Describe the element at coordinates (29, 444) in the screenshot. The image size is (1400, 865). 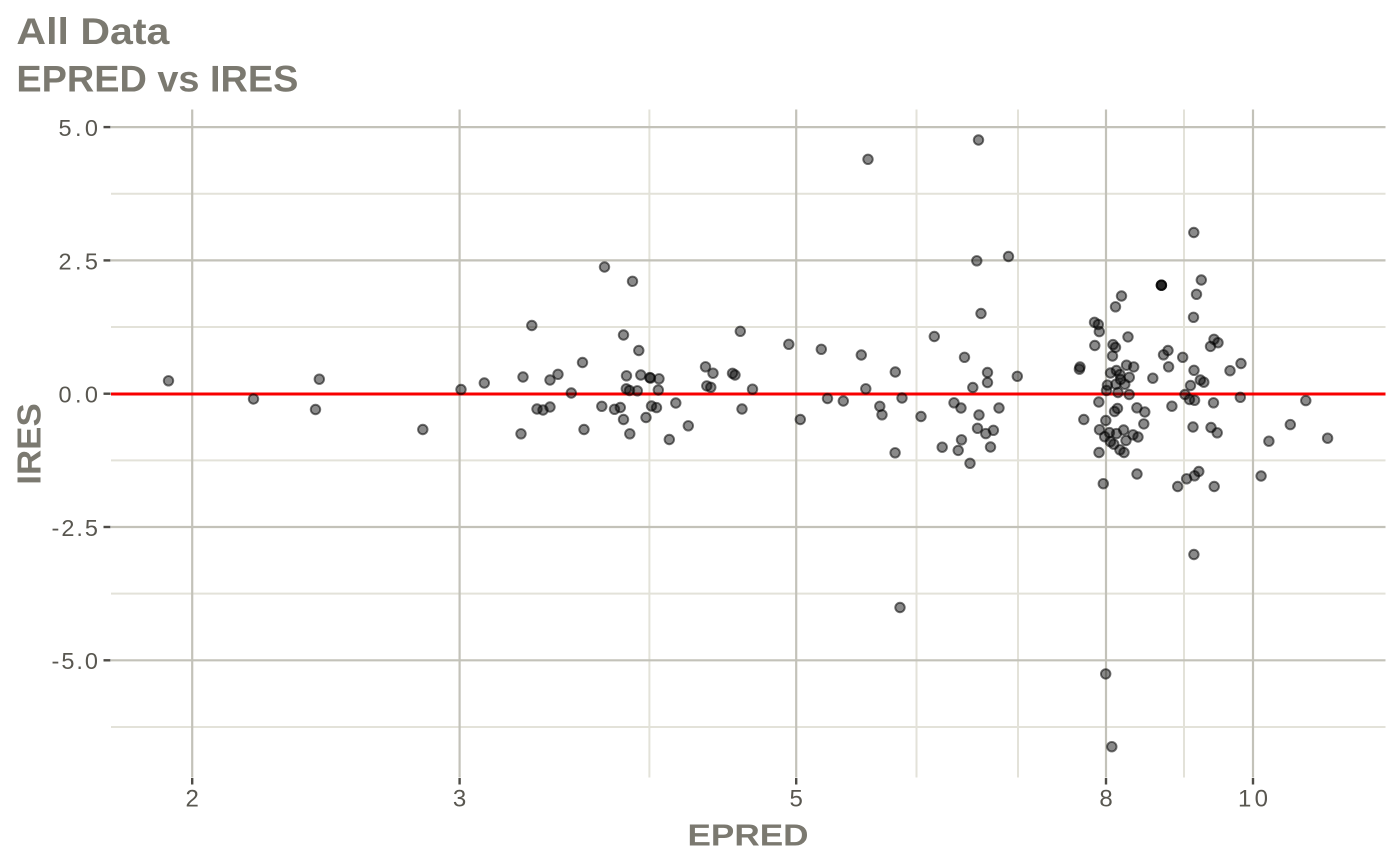
I see `svg-text: IRES` at that location.